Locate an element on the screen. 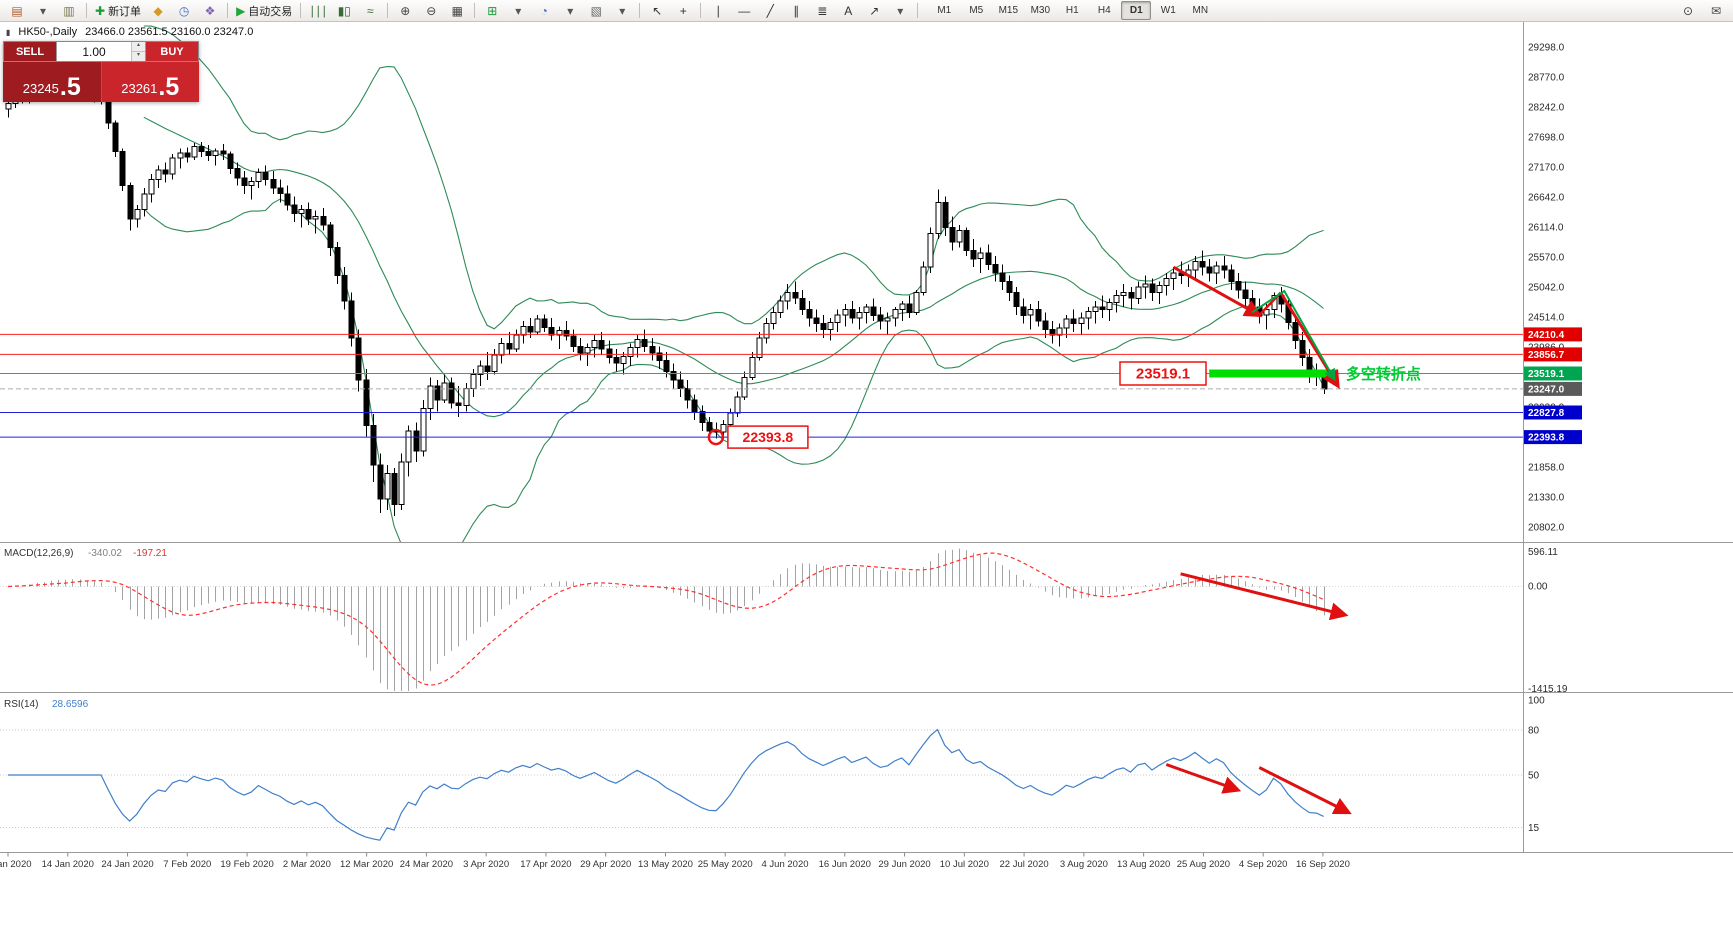 The height and width of the screenshot is (944, 1733). rsi-axis-label: 100 is located at coordinates (1536, 701).